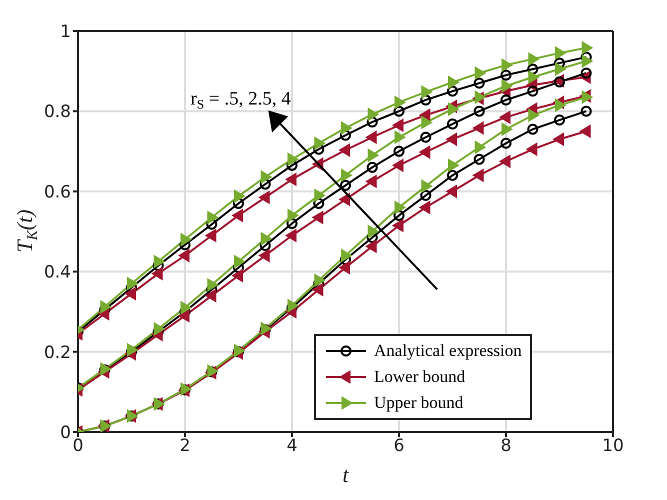  I want to click on x-tick-label: 2, so click(185, 446).